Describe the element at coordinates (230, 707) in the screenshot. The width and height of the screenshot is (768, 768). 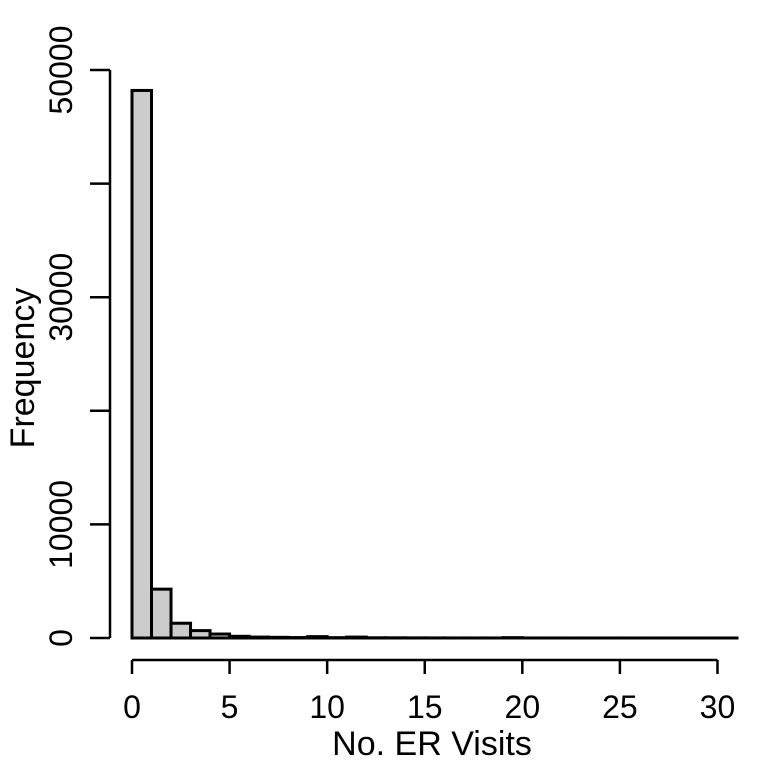
I see `x-tick-label: 5` at that location.